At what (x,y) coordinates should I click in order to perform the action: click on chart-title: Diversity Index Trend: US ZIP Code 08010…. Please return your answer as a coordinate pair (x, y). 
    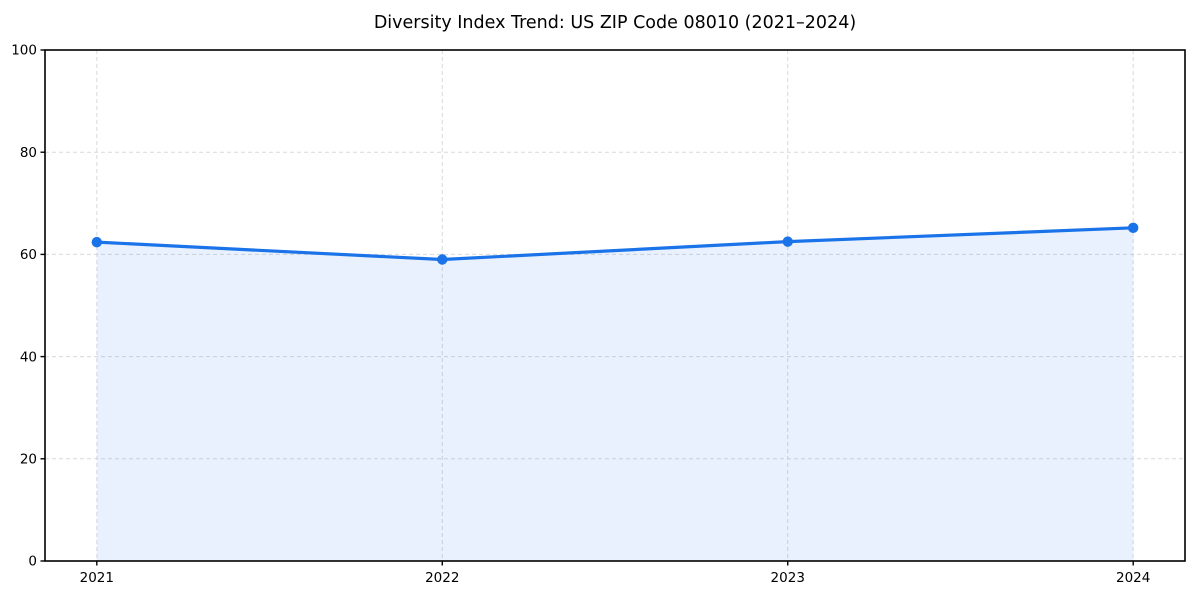
    Looking at the image, I should click on (615, 23).